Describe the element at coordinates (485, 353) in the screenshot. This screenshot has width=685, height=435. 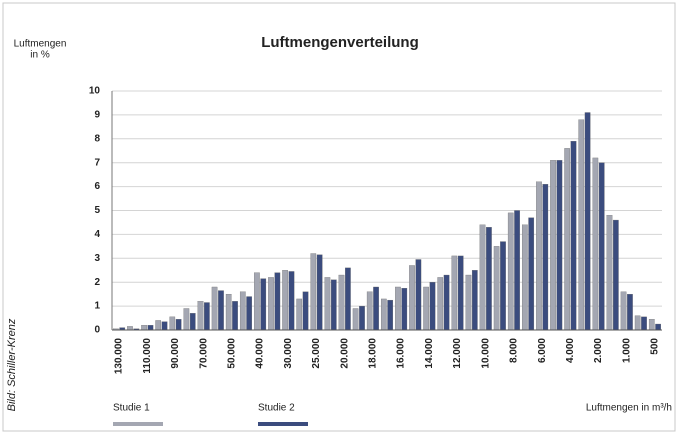
I see `x-tick-label: 10.000` at that location.